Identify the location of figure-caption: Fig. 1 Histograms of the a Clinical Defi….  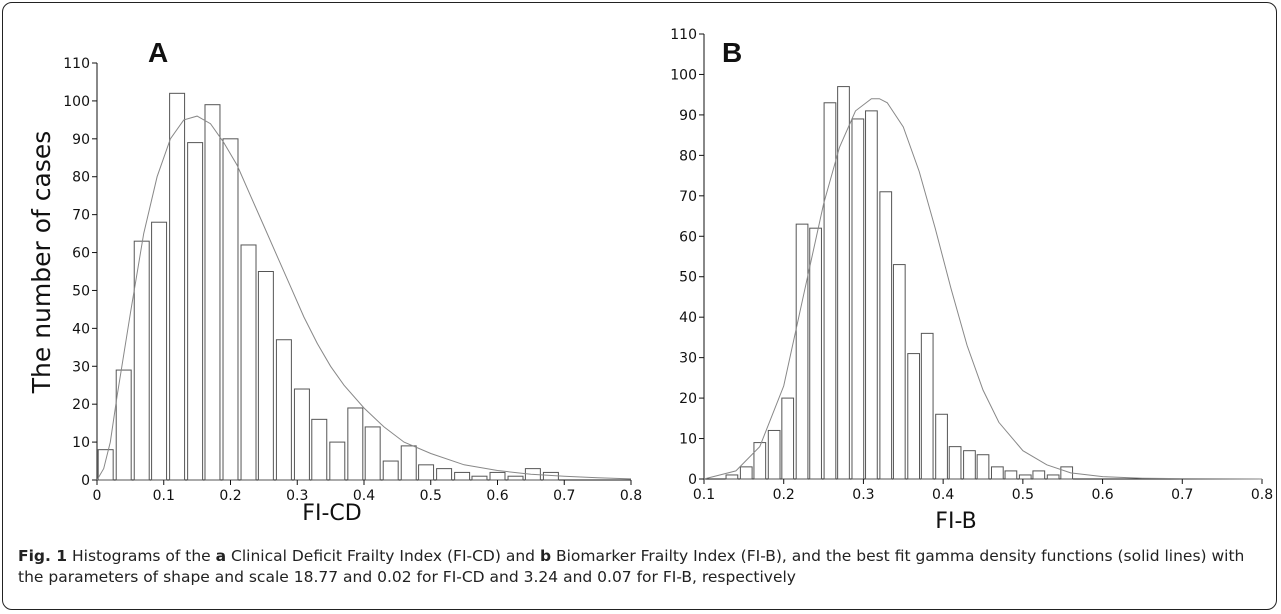
(640, 567).